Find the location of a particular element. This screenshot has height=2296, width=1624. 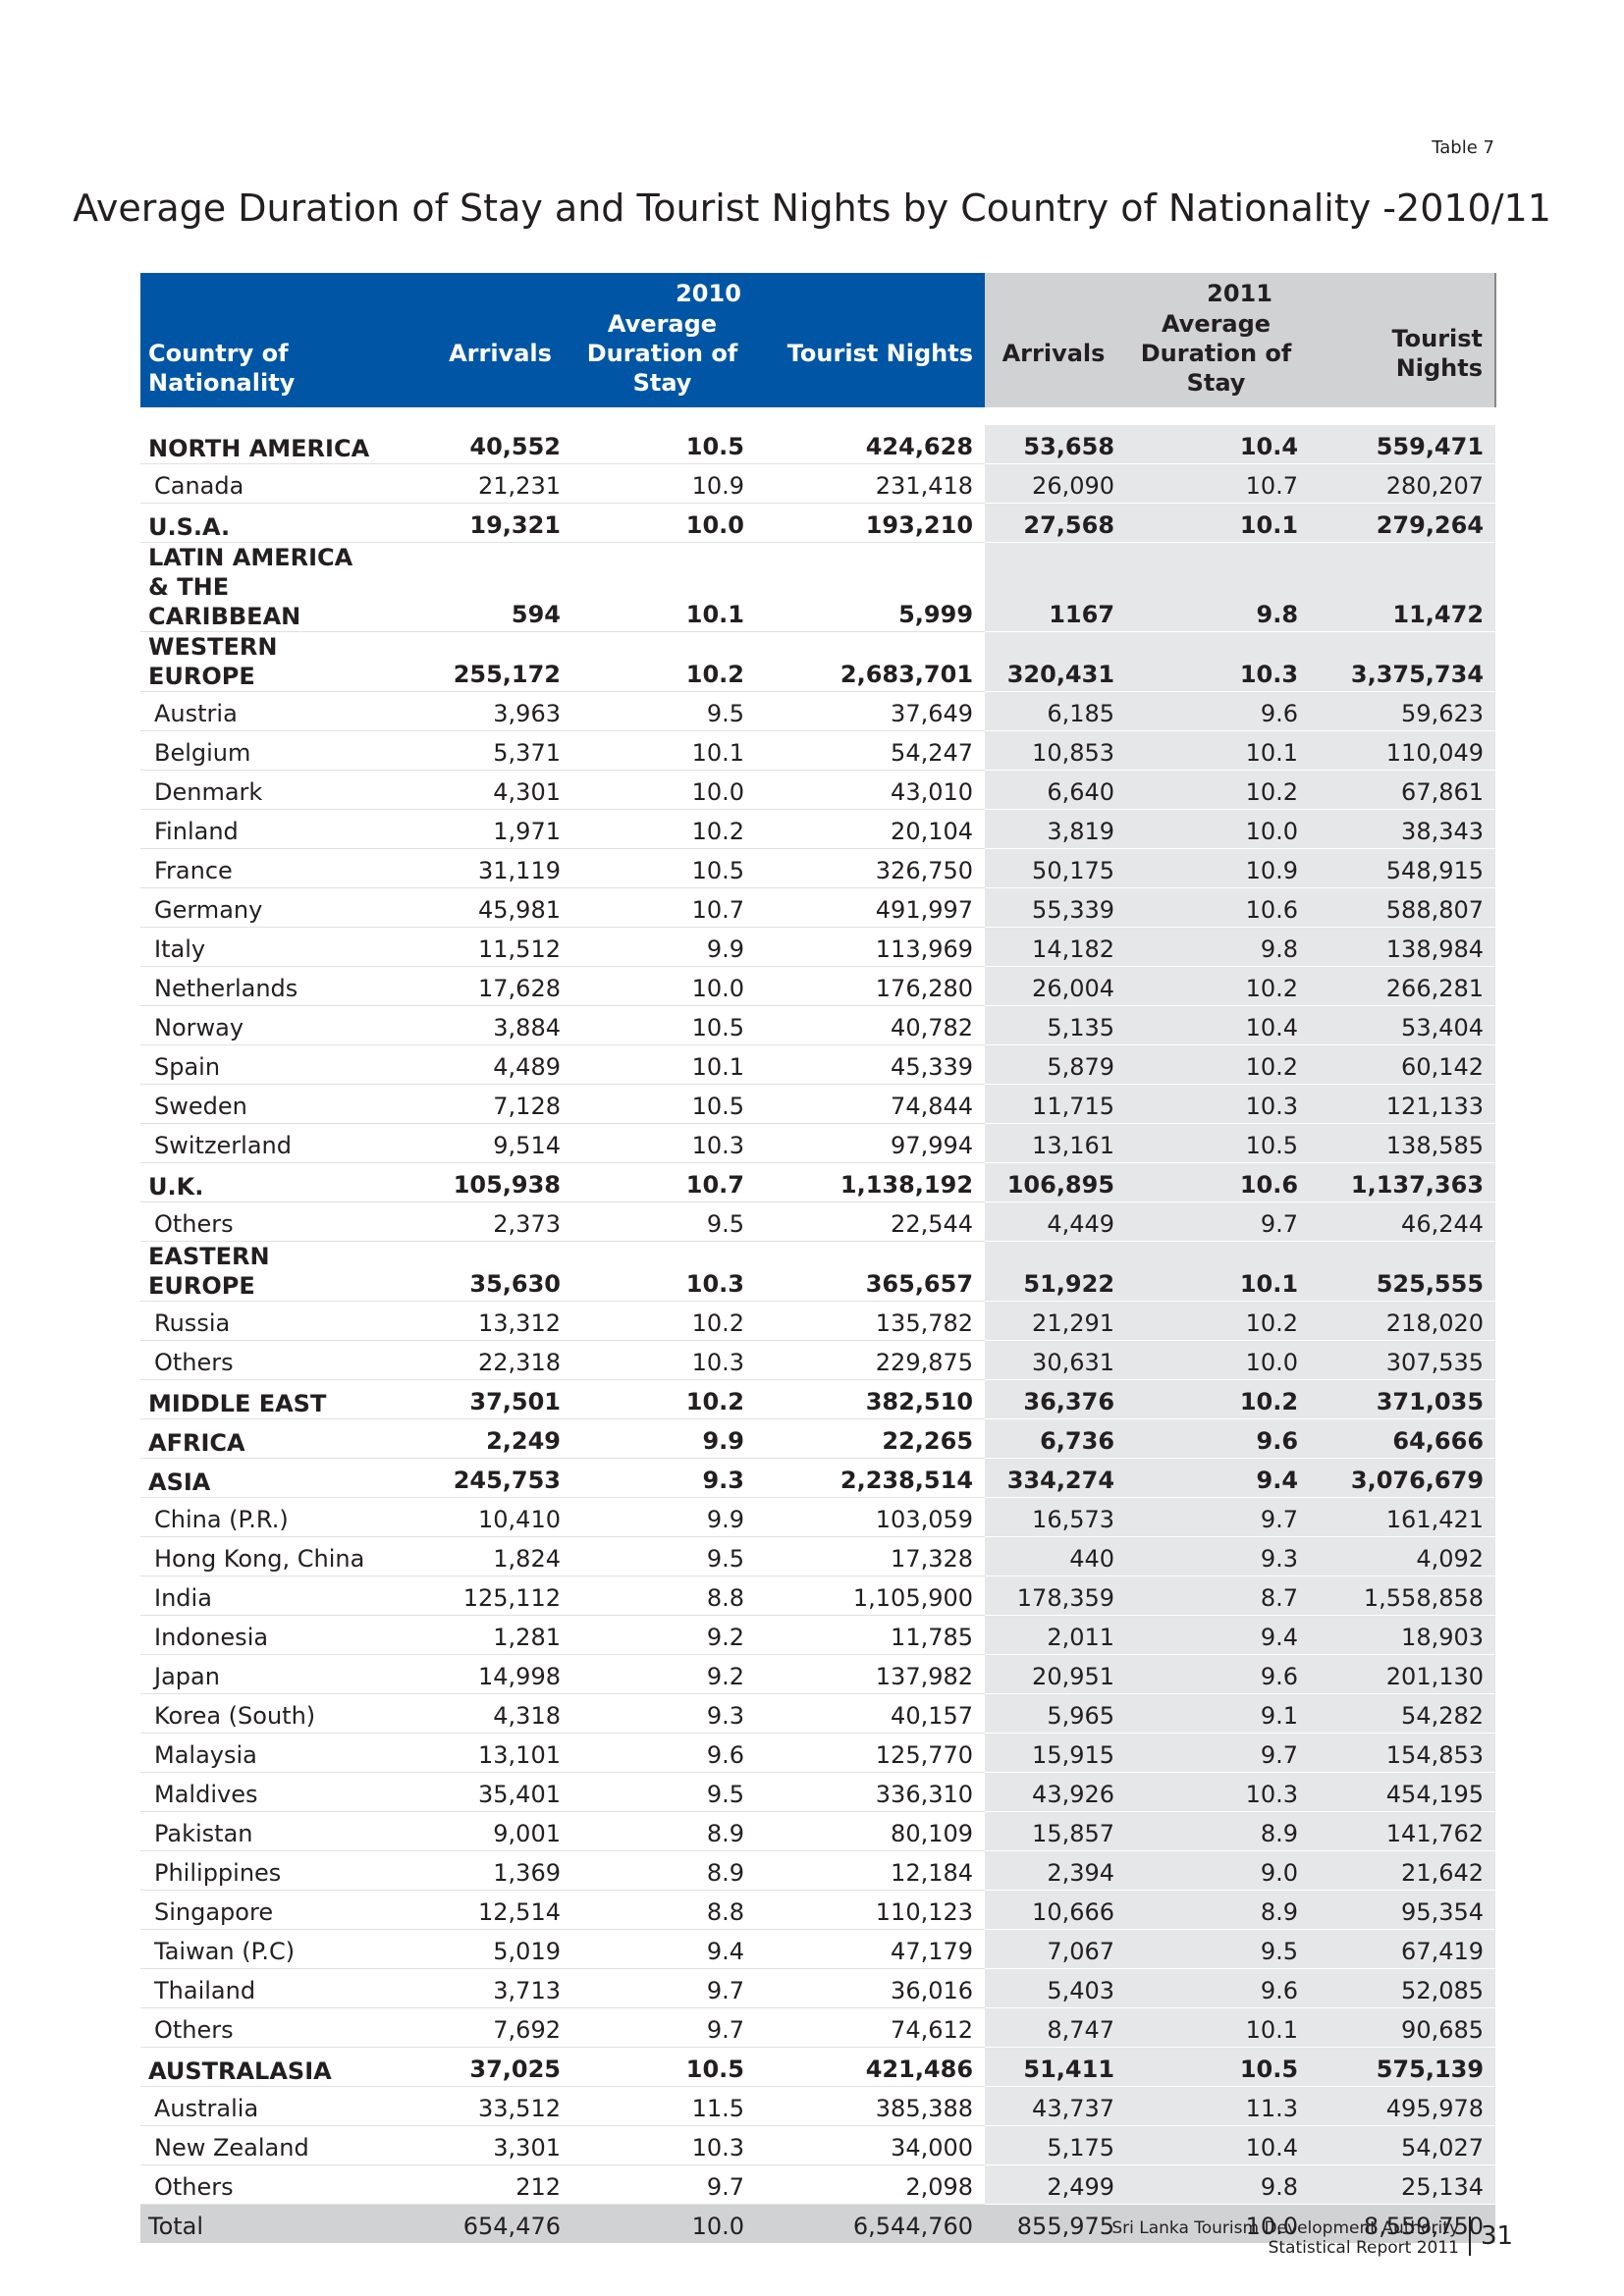

row-label: Philippines is located at coordinates (286, 1871).